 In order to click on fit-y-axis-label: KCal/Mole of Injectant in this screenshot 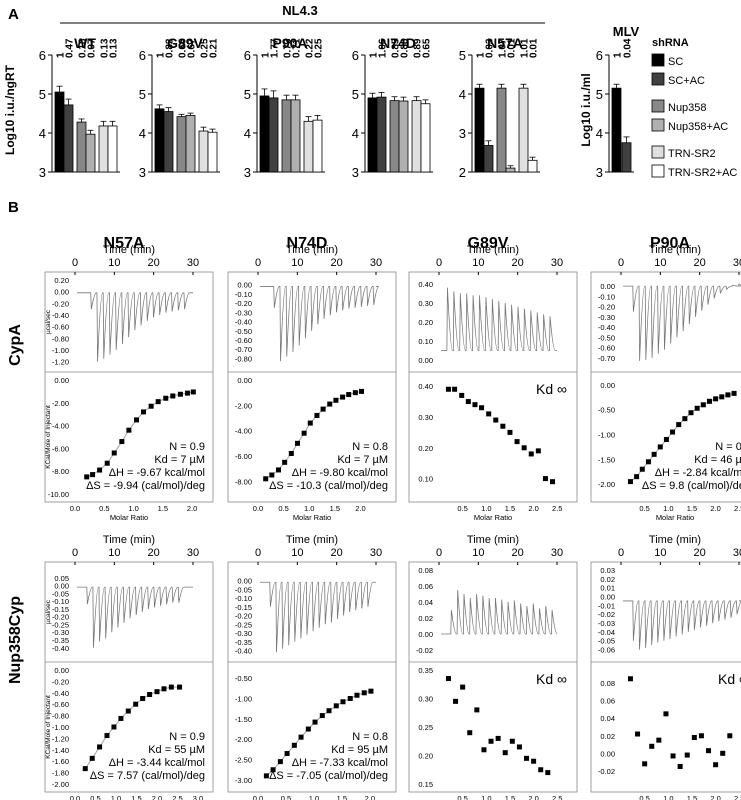, I will do `click(48, 437)`.